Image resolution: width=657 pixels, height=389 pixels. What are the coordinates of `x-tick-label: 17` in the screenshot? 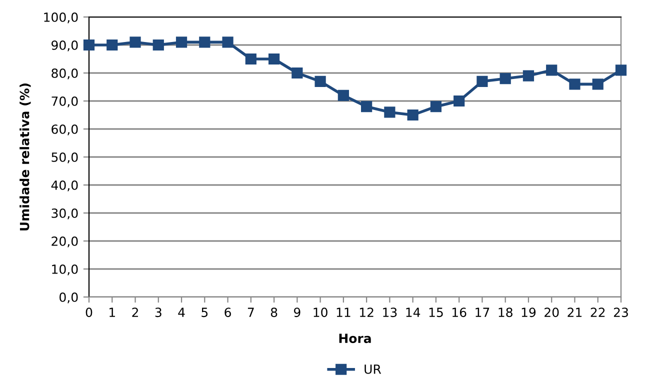 It's located at (483, 312).